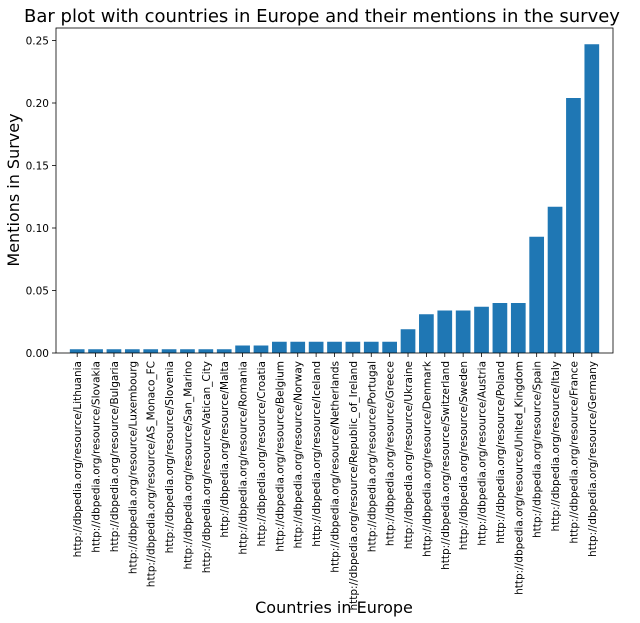 This screenshot has width=640, height=623. I want to click on x-tick-label: http://dbpedia.org/resource/San_Marino, so click(188, 465).